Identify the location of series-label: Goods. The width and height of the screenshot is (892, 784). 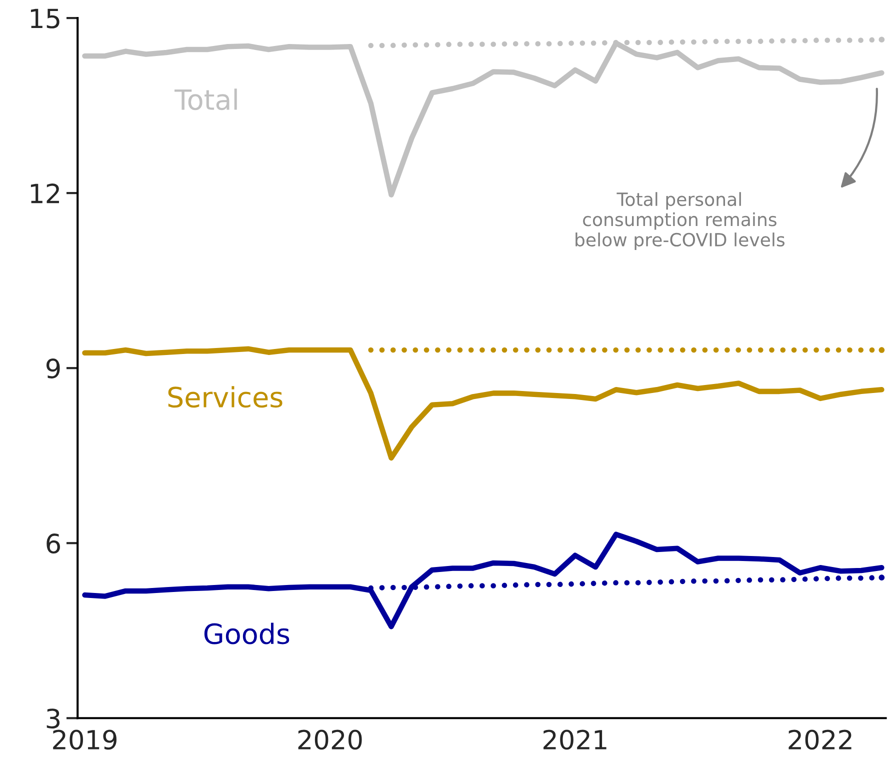
(247, 633).